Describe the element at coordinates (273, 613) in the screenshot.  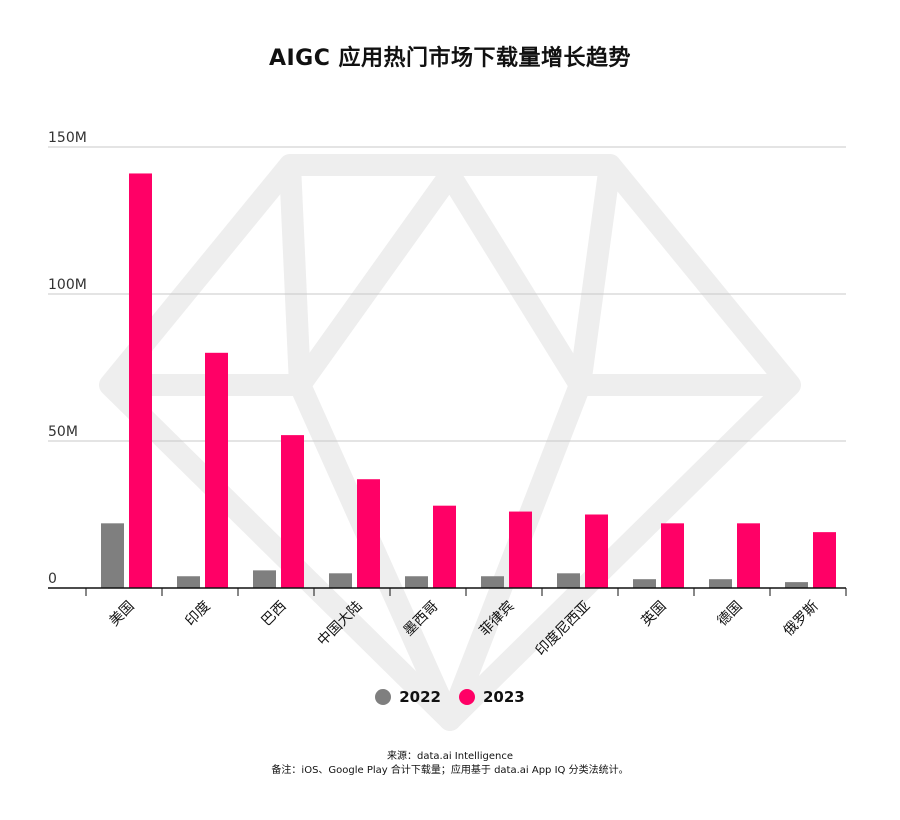
I see `x-tick-label: 巴西` at that location.